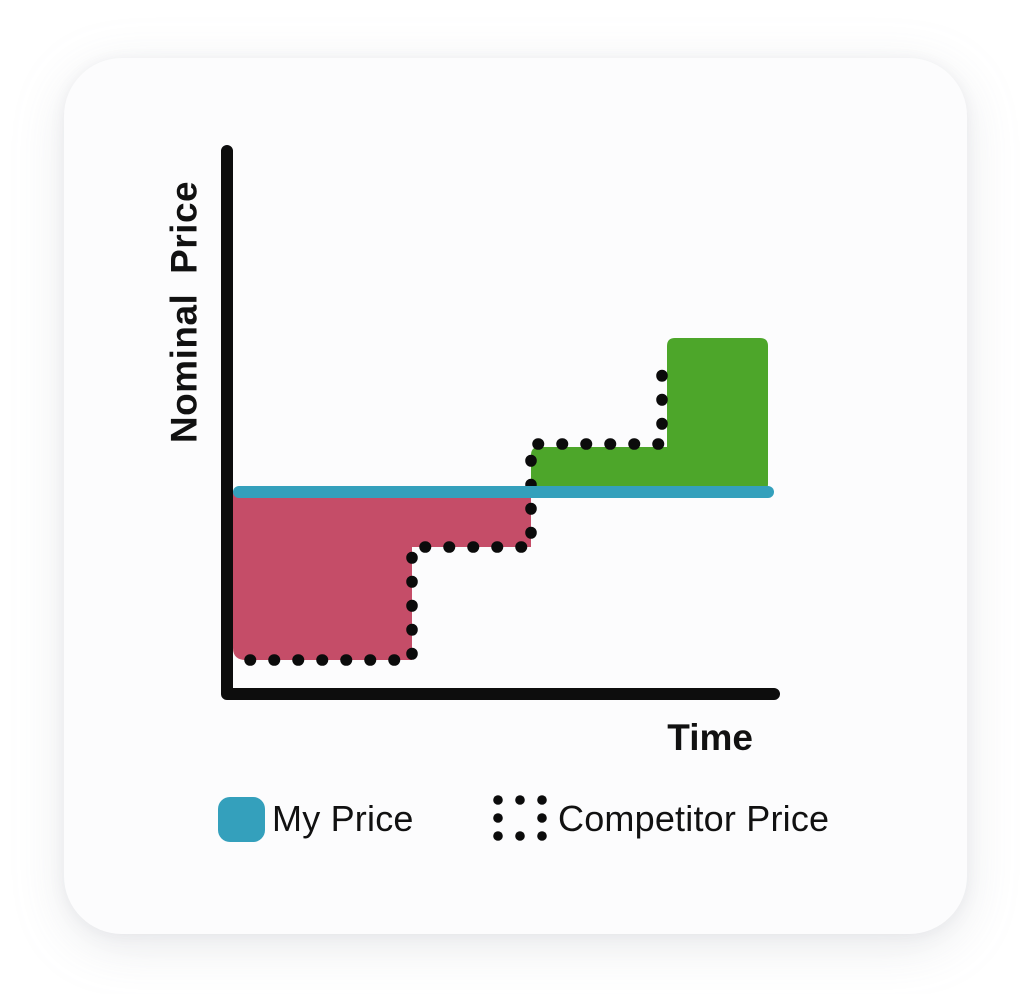  Describe the element at coordinates (241, 819) in the screenshot. I see `my-price-swatch` at that location.